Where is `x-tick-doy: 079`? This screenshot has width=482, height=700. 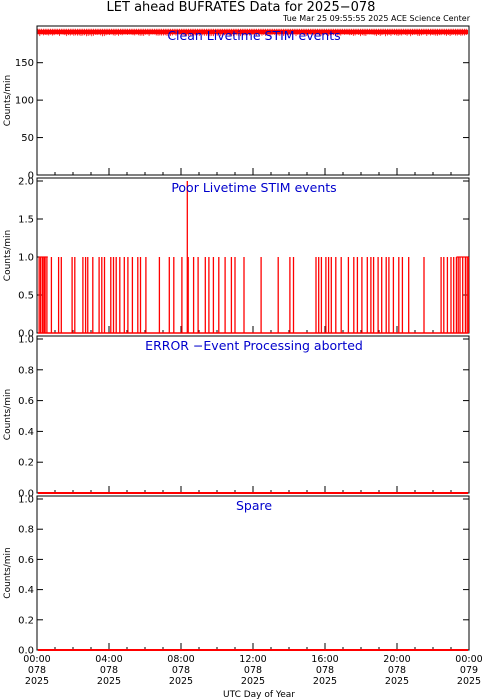 x-tick-doy: 079 is located at coordinates (469, 670).